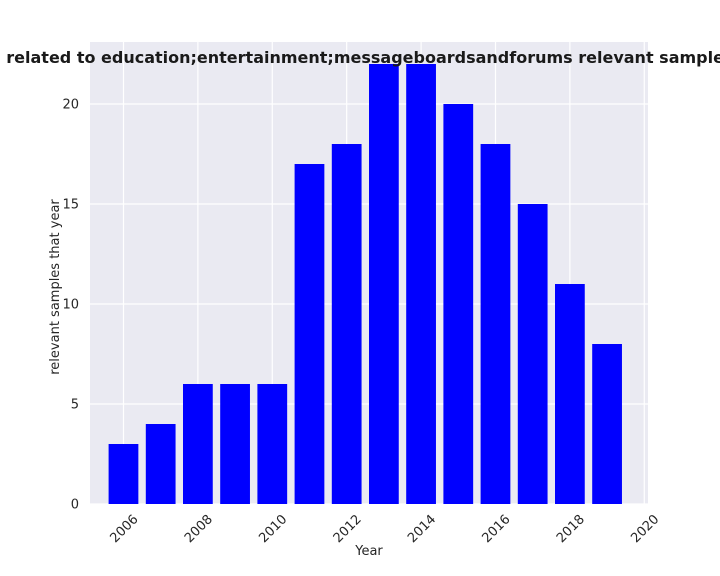 The width and height of the screenshot is (720, 576). I want to click on x-tick-label: 2020, so click(645, 529).